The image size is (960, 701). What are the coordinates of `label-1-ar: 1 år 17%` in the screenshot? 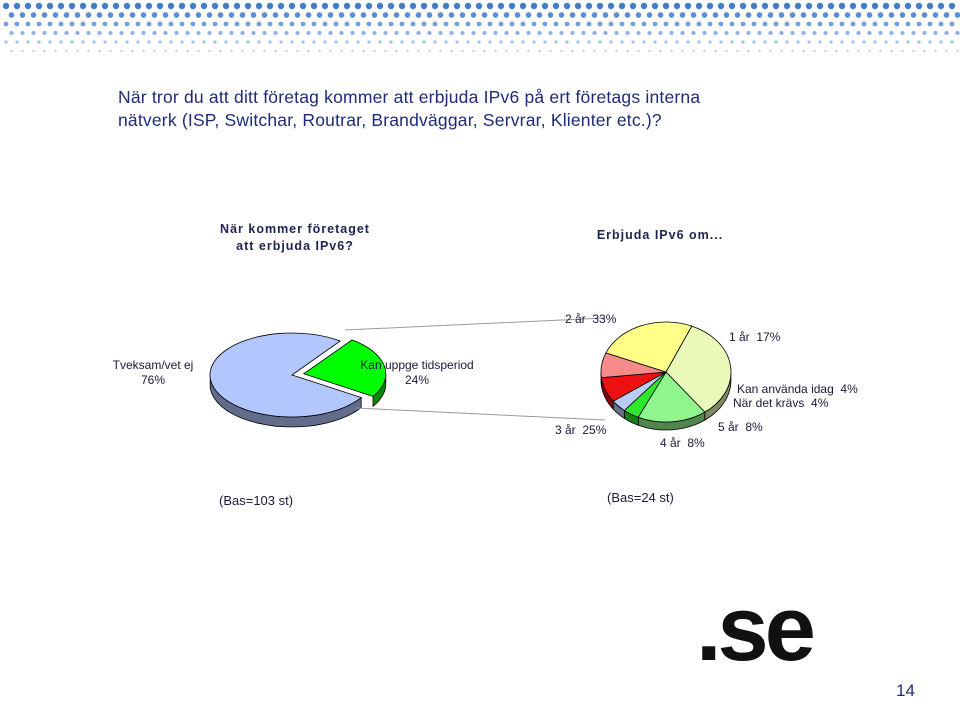 It's located at (754, 337).